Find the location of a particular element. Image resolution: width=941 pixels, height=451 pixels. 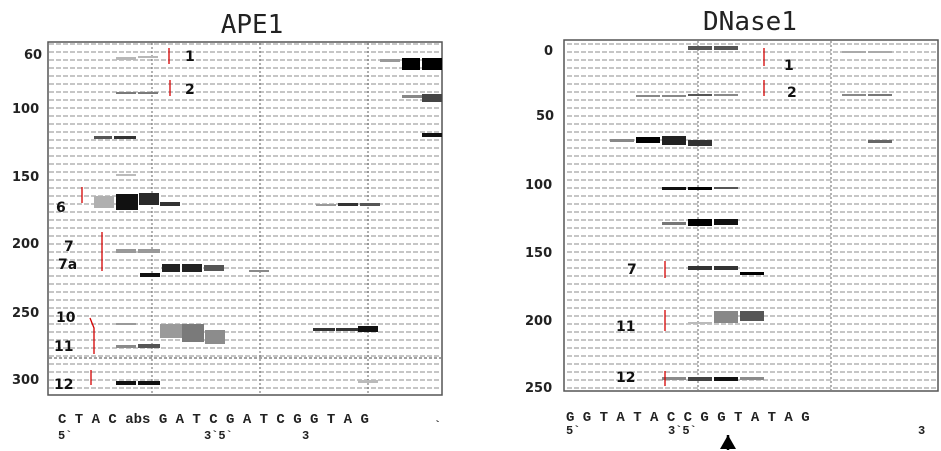

ape1-ytick: 300 is located at coordinates (25, 380).